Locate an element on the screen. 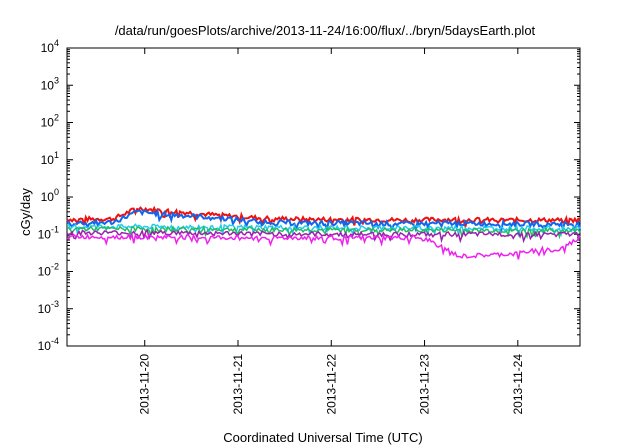 The height and width of the screenshot is (448, 640). x-tick-label: 2013-11-22 is located at coordinates (331, 384).